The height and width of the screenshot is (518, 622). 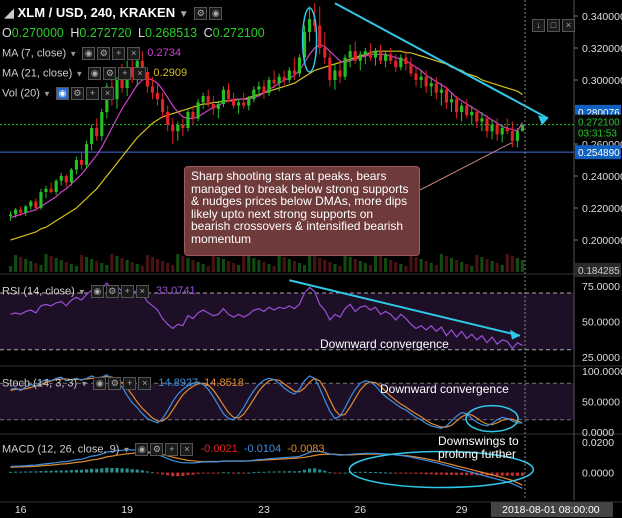 I want to click on pane-controls: ↓ □ ×, so click(x=552, y=25).